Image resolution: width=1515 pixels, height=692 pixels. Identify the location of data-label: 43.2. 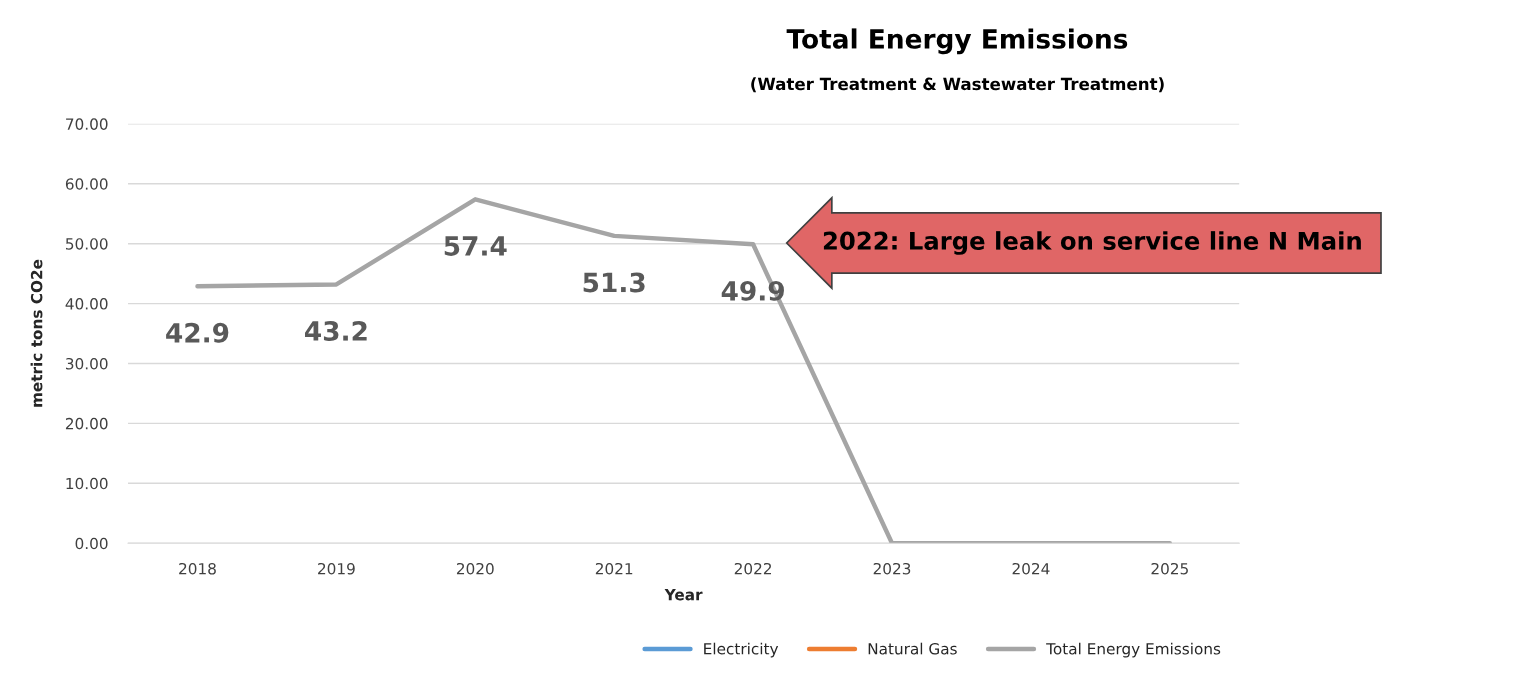
(336, 331).